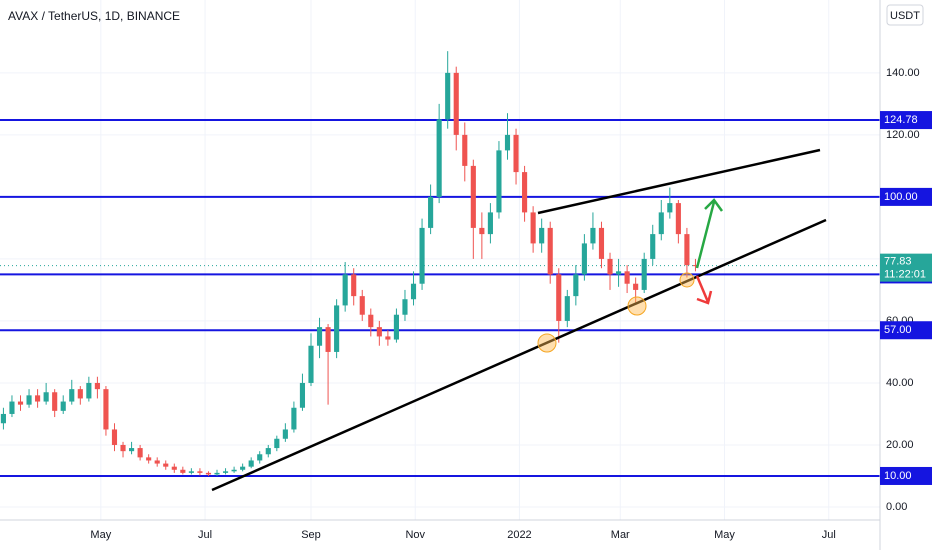  I want to click on y-tick-label: 140.00, so click(903, 73).